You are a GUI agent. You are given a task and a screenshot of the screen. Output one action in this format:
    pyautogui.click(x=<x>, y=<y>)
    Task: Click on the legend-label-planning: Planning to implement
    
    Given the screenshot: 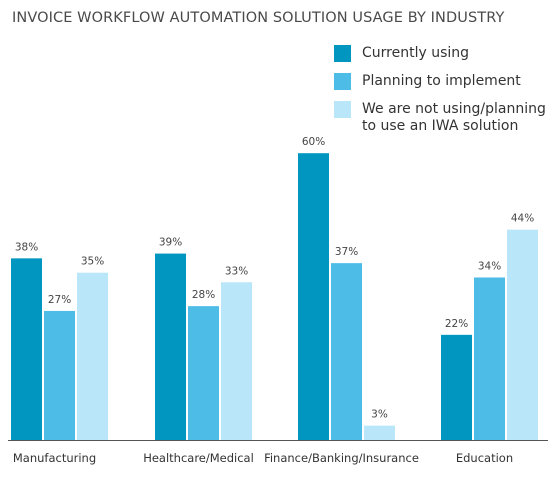 What is the action you would take?
    pyautogui.click(x=441, y=81)
    